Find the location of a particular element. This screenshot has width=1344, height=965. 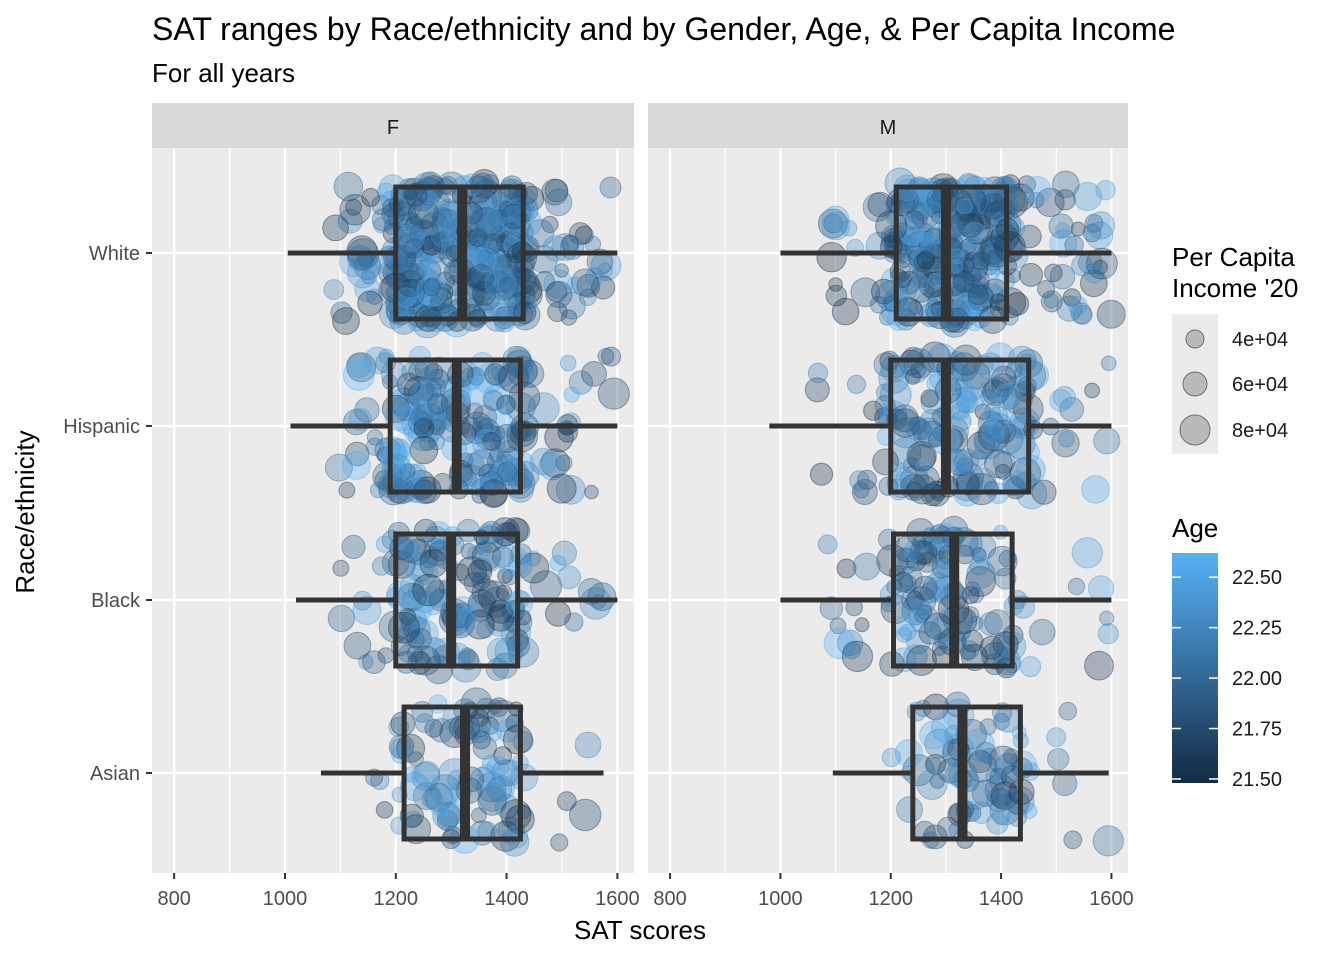

legend-size-title-line2: Income '20 is located at coordinates (1235, 288).